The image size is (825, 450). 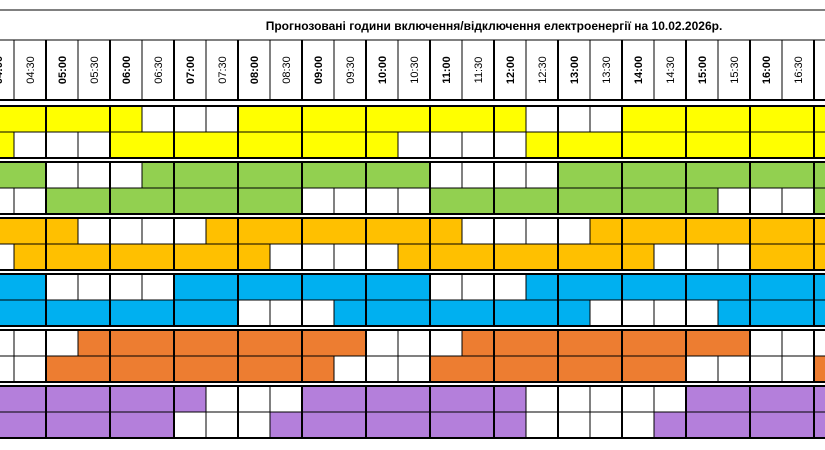 I want to click on time-label: 08:30, so click(x=287, y=70).